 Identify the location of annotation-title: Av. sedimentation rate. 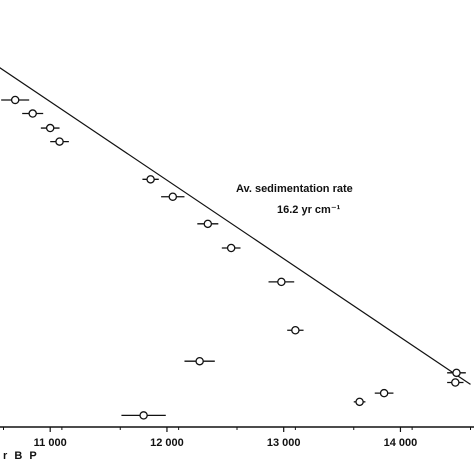
(294, 189).